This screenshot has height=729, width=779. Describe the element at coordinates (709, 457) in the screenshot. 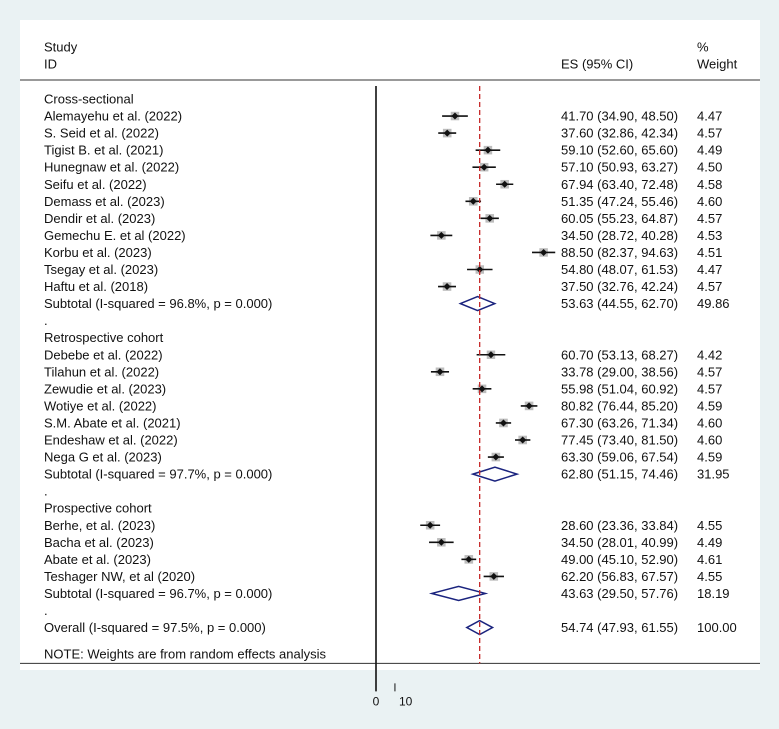

I see `study-weight: 4.59` at that location.